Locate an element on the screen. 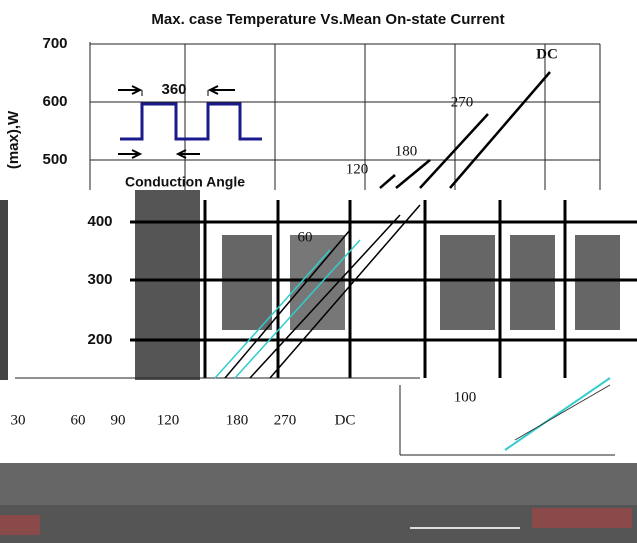 This screenshot has width=637, height=543. curves is located at coordinates (465, 130).